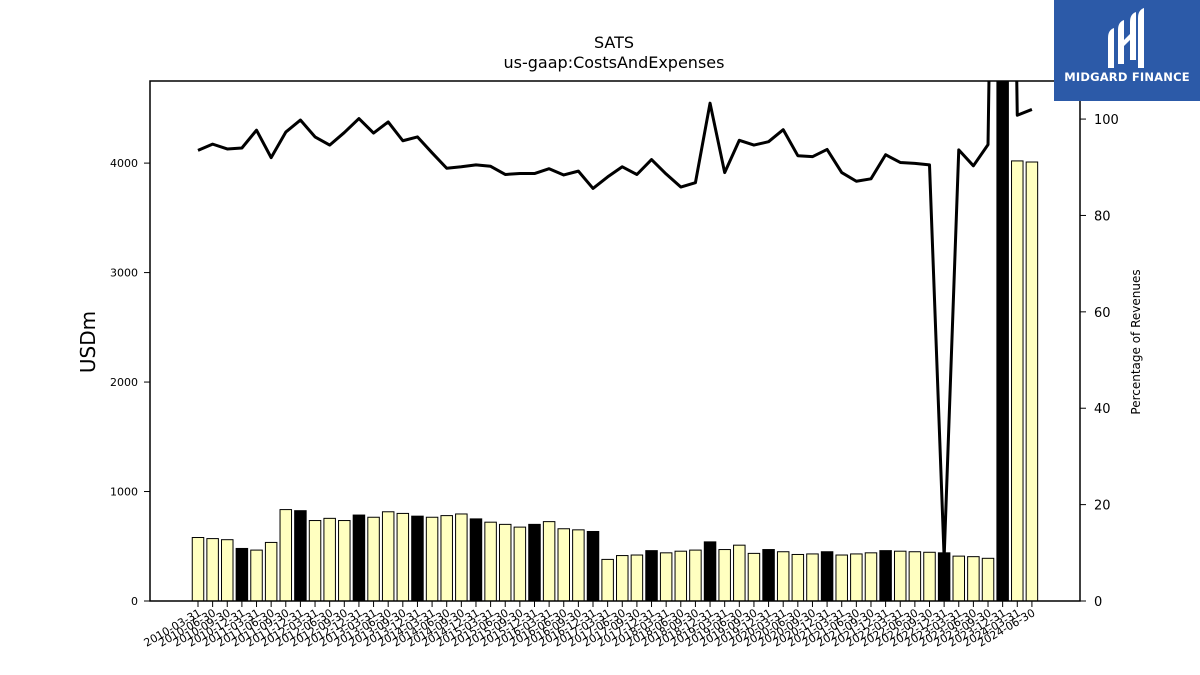 Image resolution: width=1200 pixels, height=675 pixels. Describe the element at coordinates (88, 342) in the screenshot. I see `y-axis-label: USDm` at that location.